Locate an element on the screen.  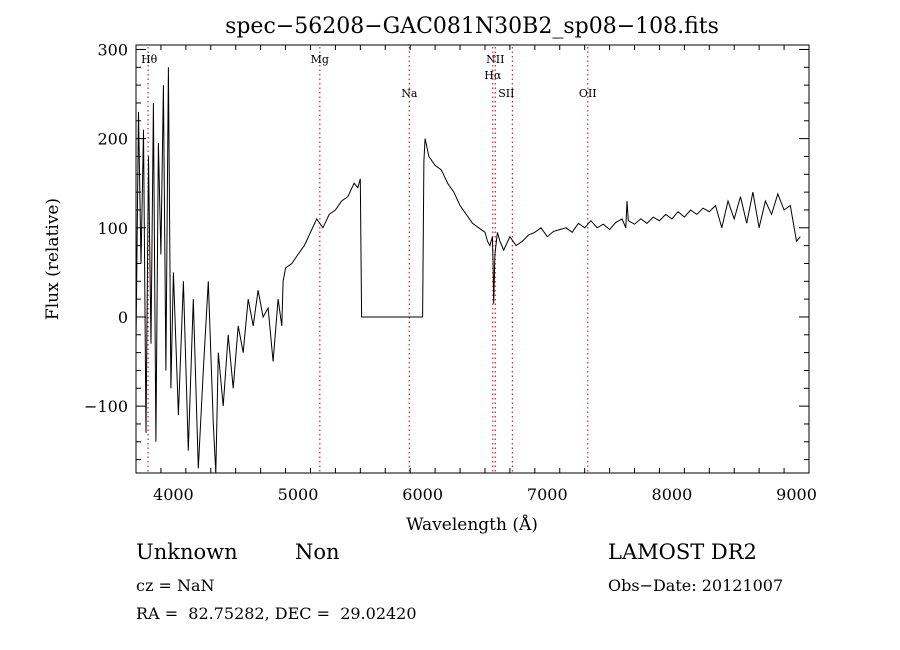
object-subtype: Non is located at coordinates (317, 552).